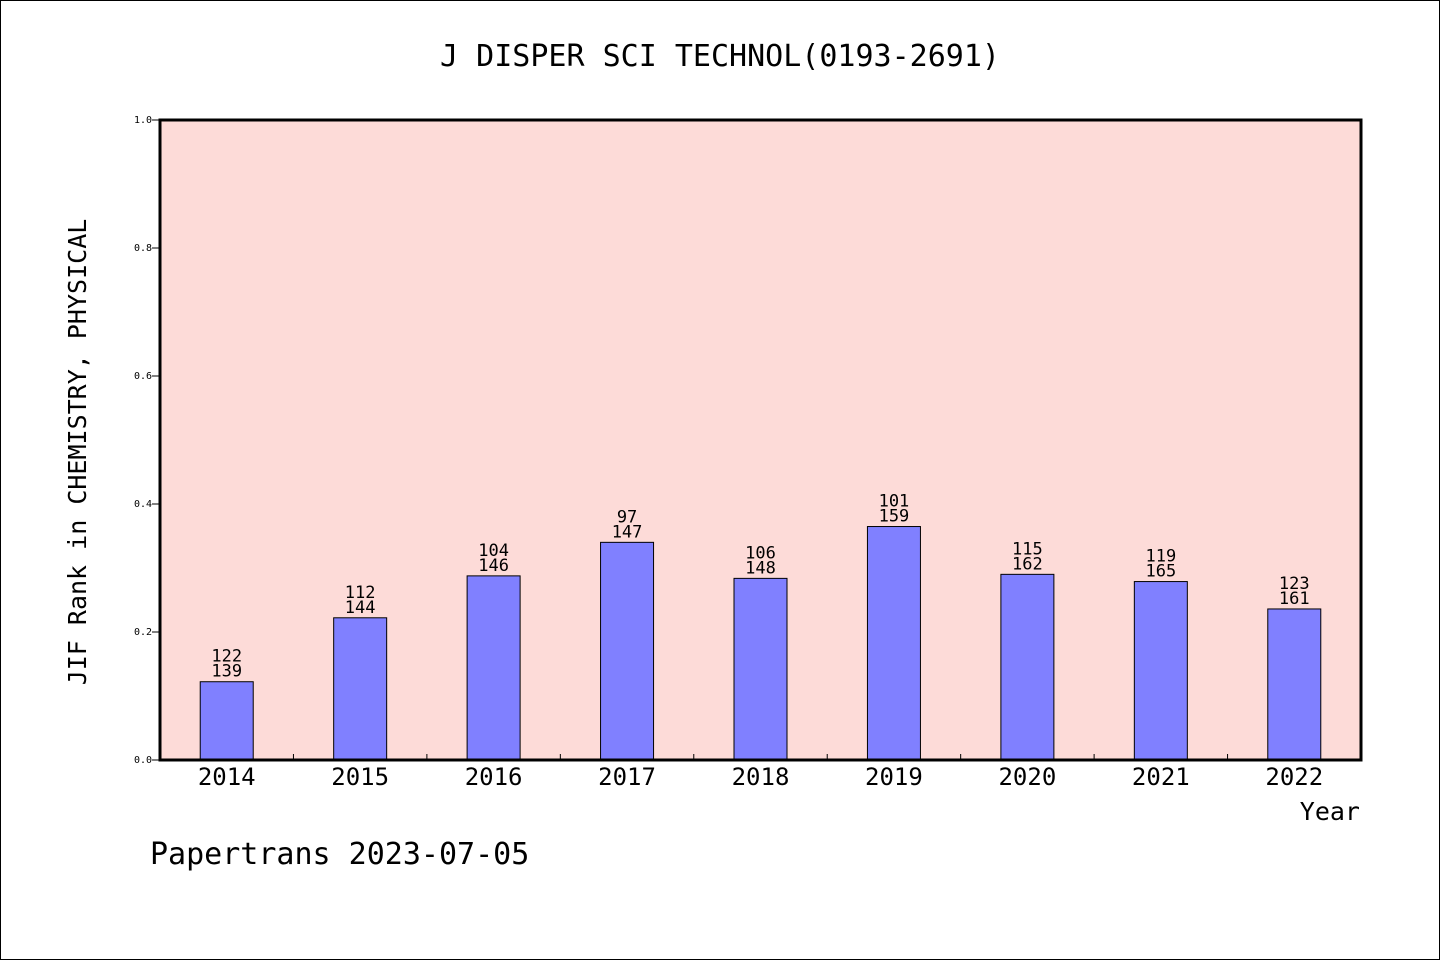 The image size is (1440, 960). Describe the element at coordinates (894, 777) in the screenshot. I see `x-tick-label: 2019` at that location.